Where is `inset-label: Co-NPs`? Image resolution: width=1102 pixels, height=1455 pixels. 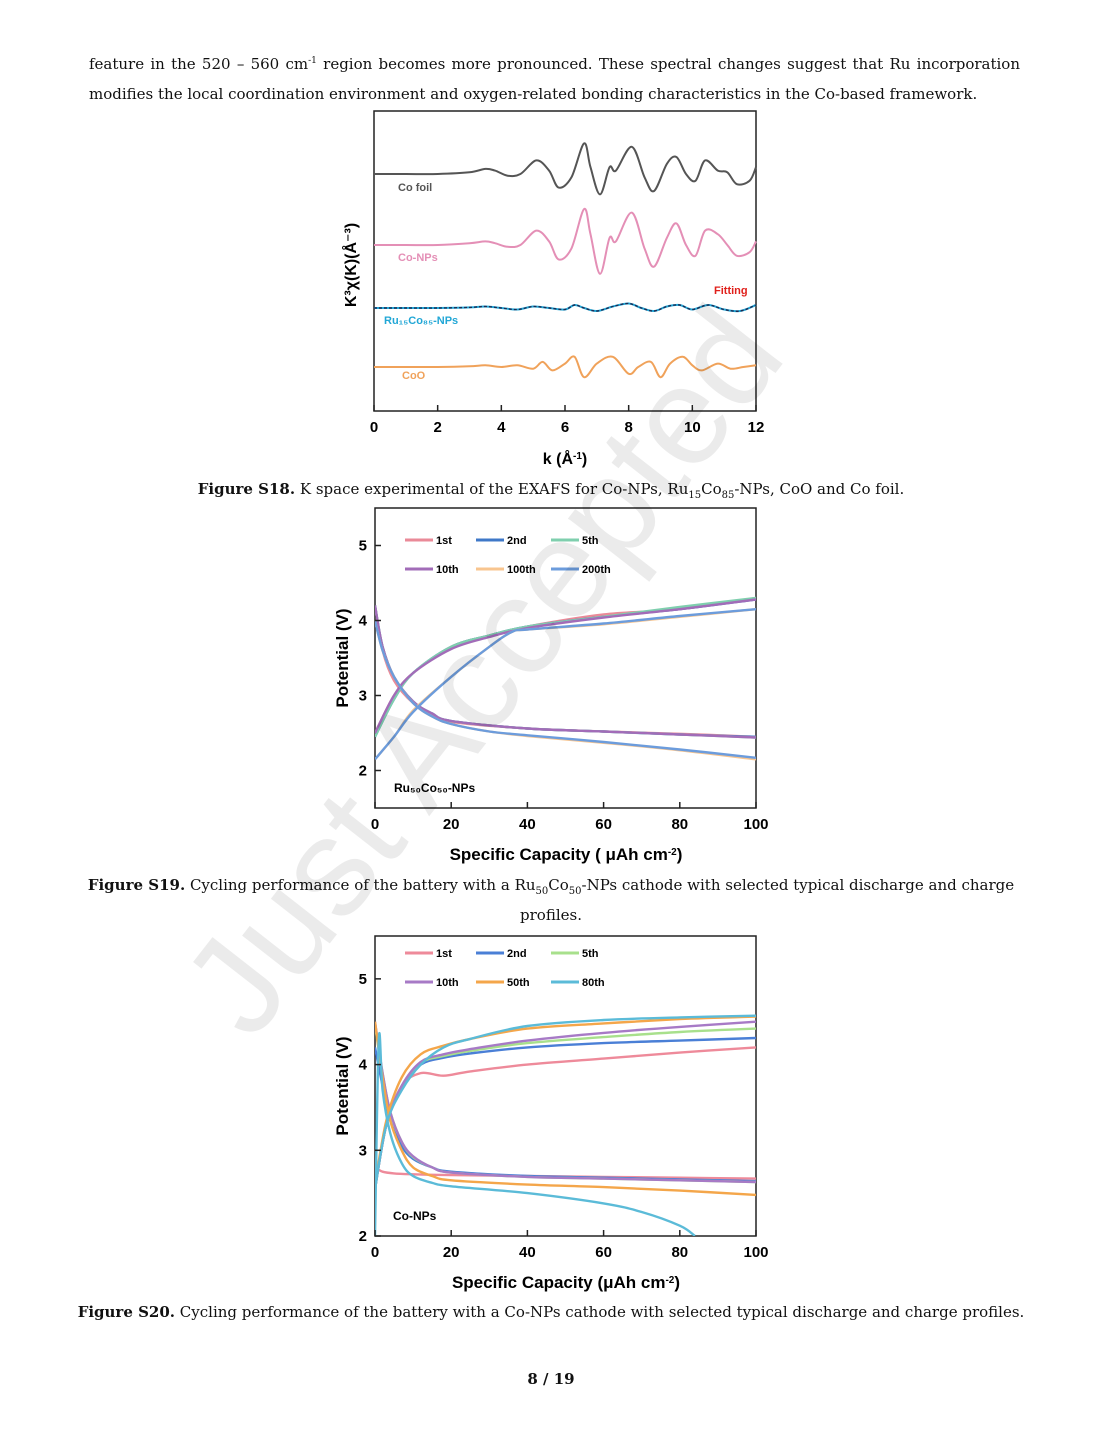 inset-label: Co-NPs is located at coordinates (415, 1216).